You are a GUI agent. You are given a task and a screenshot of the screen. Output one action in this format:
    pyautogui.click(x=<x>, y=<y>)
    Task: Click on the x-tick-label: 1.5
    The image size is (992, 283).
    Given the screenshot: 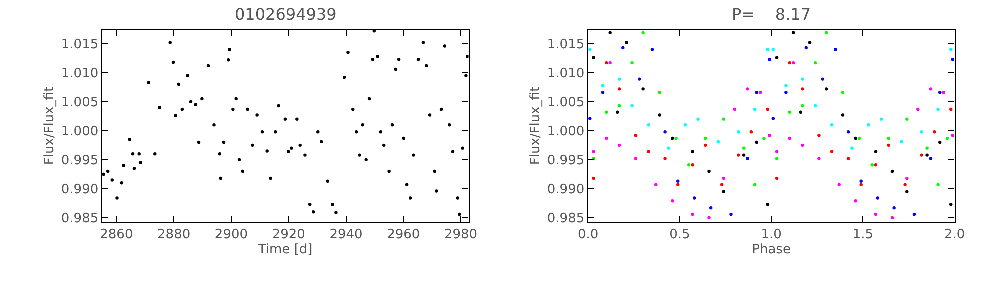 What is the action you would take?
    pyautogui.click(x=863, y=235)
    